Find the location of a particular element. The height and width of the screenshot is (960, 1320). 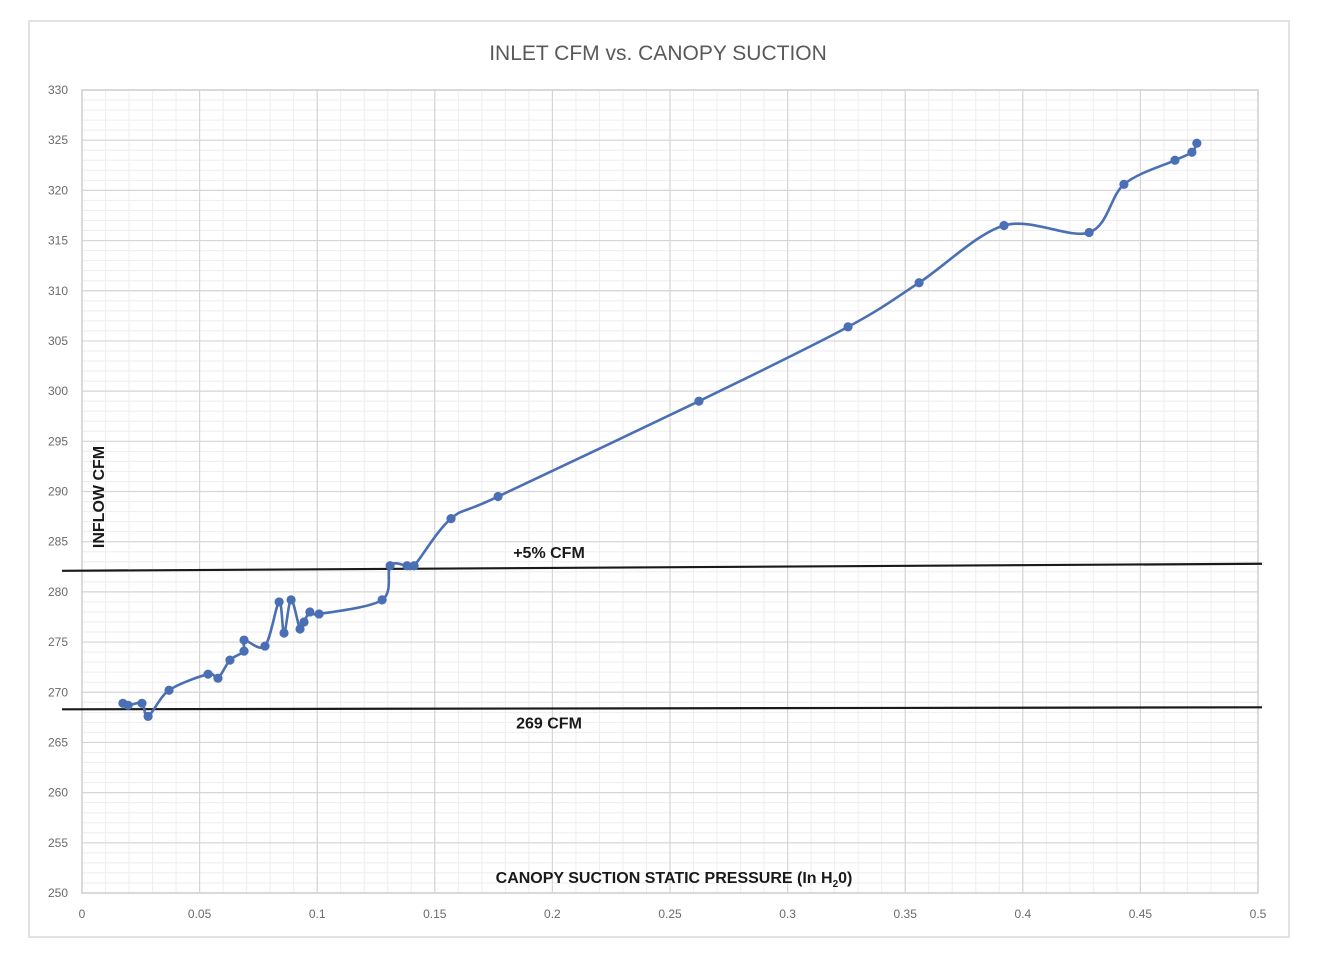

x-tick-label: 0.1 is located at coordinates (317, 914).